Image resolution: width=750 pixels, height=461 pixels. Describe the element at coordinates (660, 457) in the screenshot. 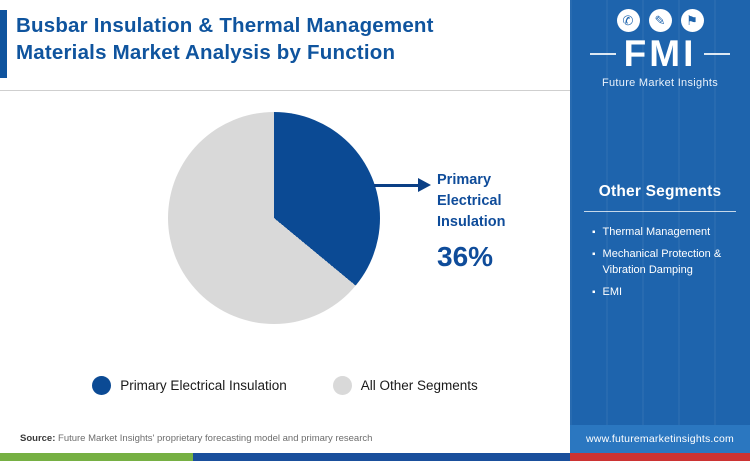

I see `footer-bar-red` at that location.